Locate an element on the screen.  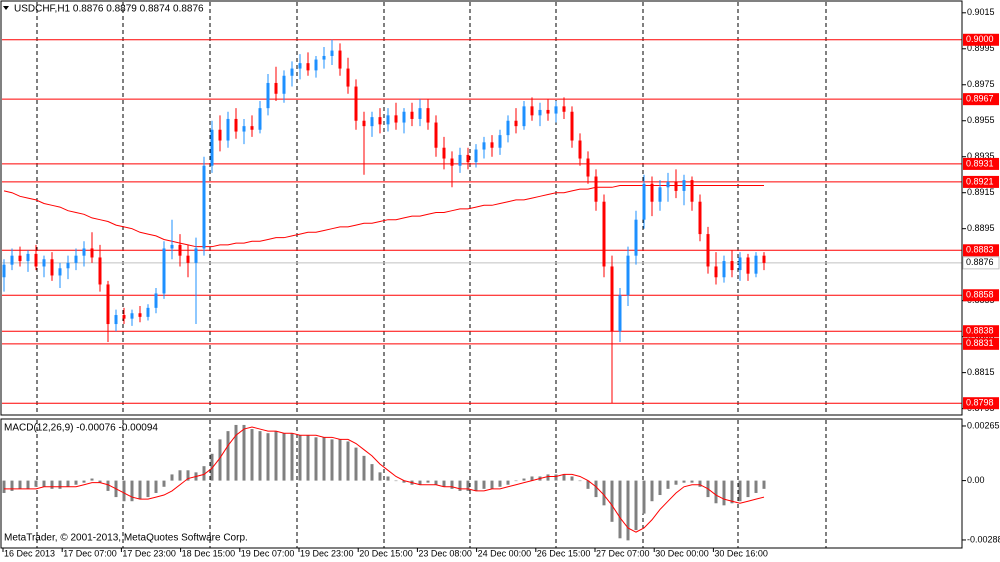
y-tick-label: 0.8975 is located at coordinates (981, 84).